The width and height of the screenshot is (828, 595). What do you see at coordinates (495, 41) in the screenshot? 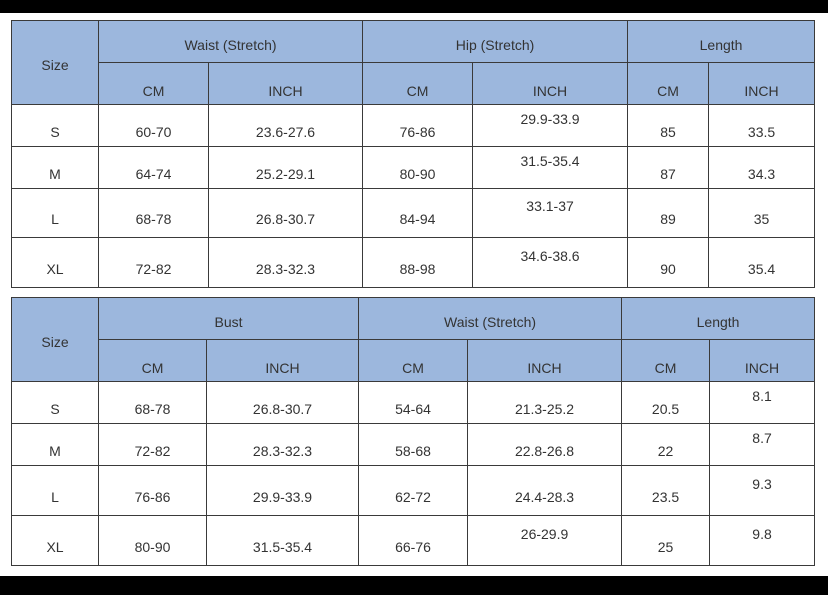
I see `group-header: Hip (Stretch)` at bounding box center [495, 41].